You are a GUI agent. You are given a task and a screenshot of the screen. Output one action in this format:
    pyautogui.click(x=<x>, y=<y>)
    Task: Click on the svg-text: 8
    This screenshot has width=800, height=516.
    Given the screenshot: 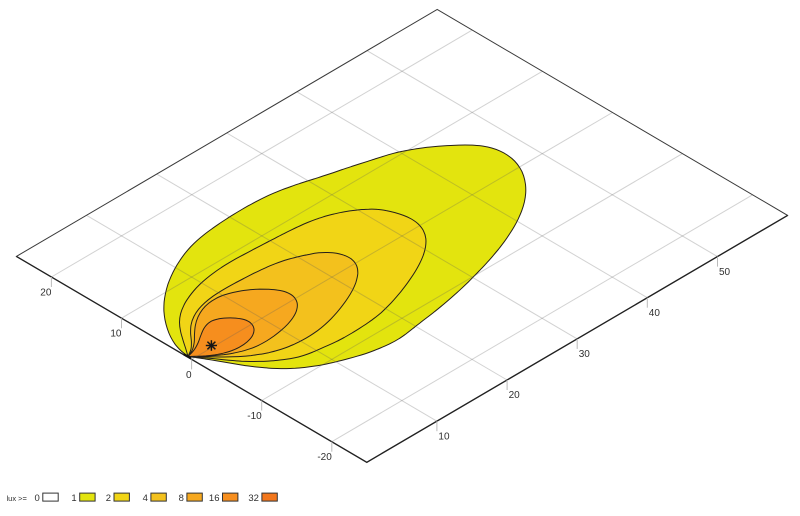 What is the action you would take?
    pyautogui.click(x=181, y=498)
    